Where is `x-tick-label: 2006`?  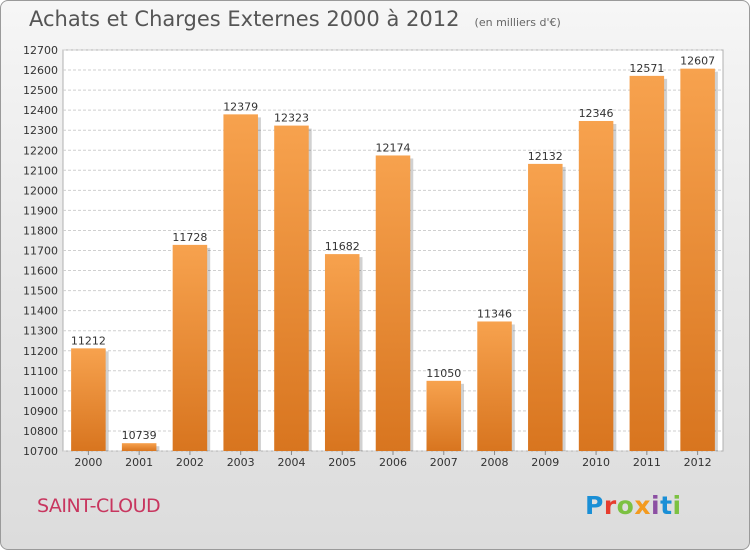 x-tick-label: 2006 is located at coordinates (393, 462).